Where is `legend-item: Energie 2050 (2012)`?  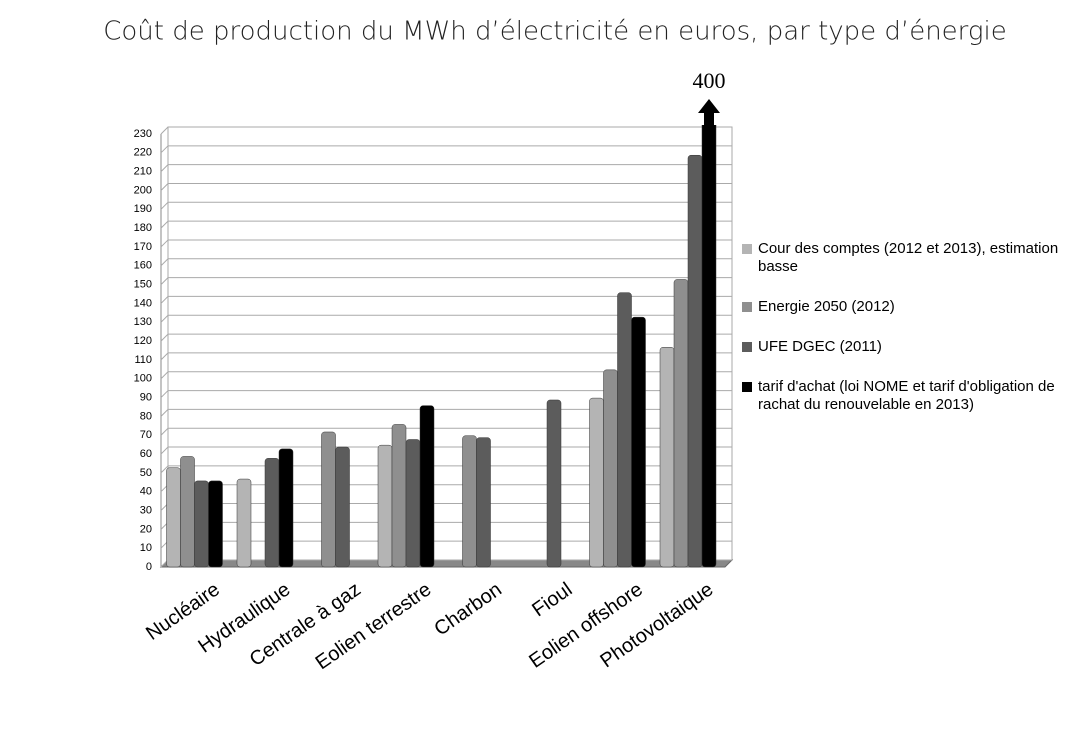 legend-item: Energie 2050 (2012) is located at coordinates (902, 307).